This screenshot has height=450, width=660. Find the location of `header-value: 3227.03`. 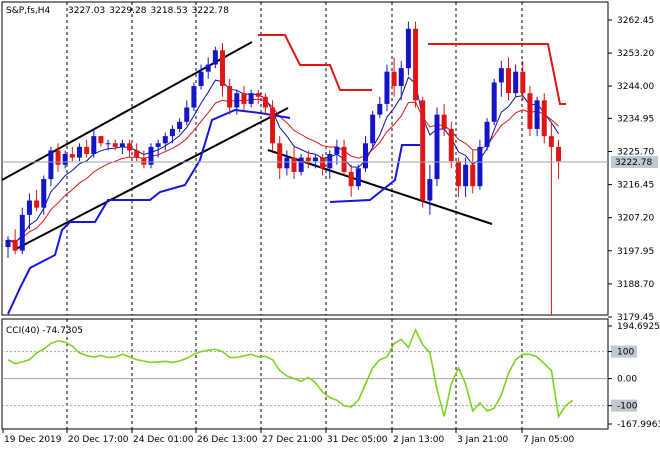

header-value: 3227.03 is located at coordinates (86, 11).